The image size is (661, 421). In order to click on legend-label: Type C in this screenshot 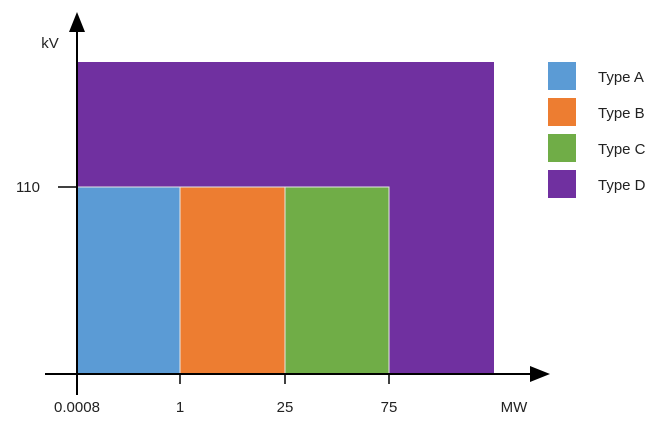, I will do `click(622, 149)`.